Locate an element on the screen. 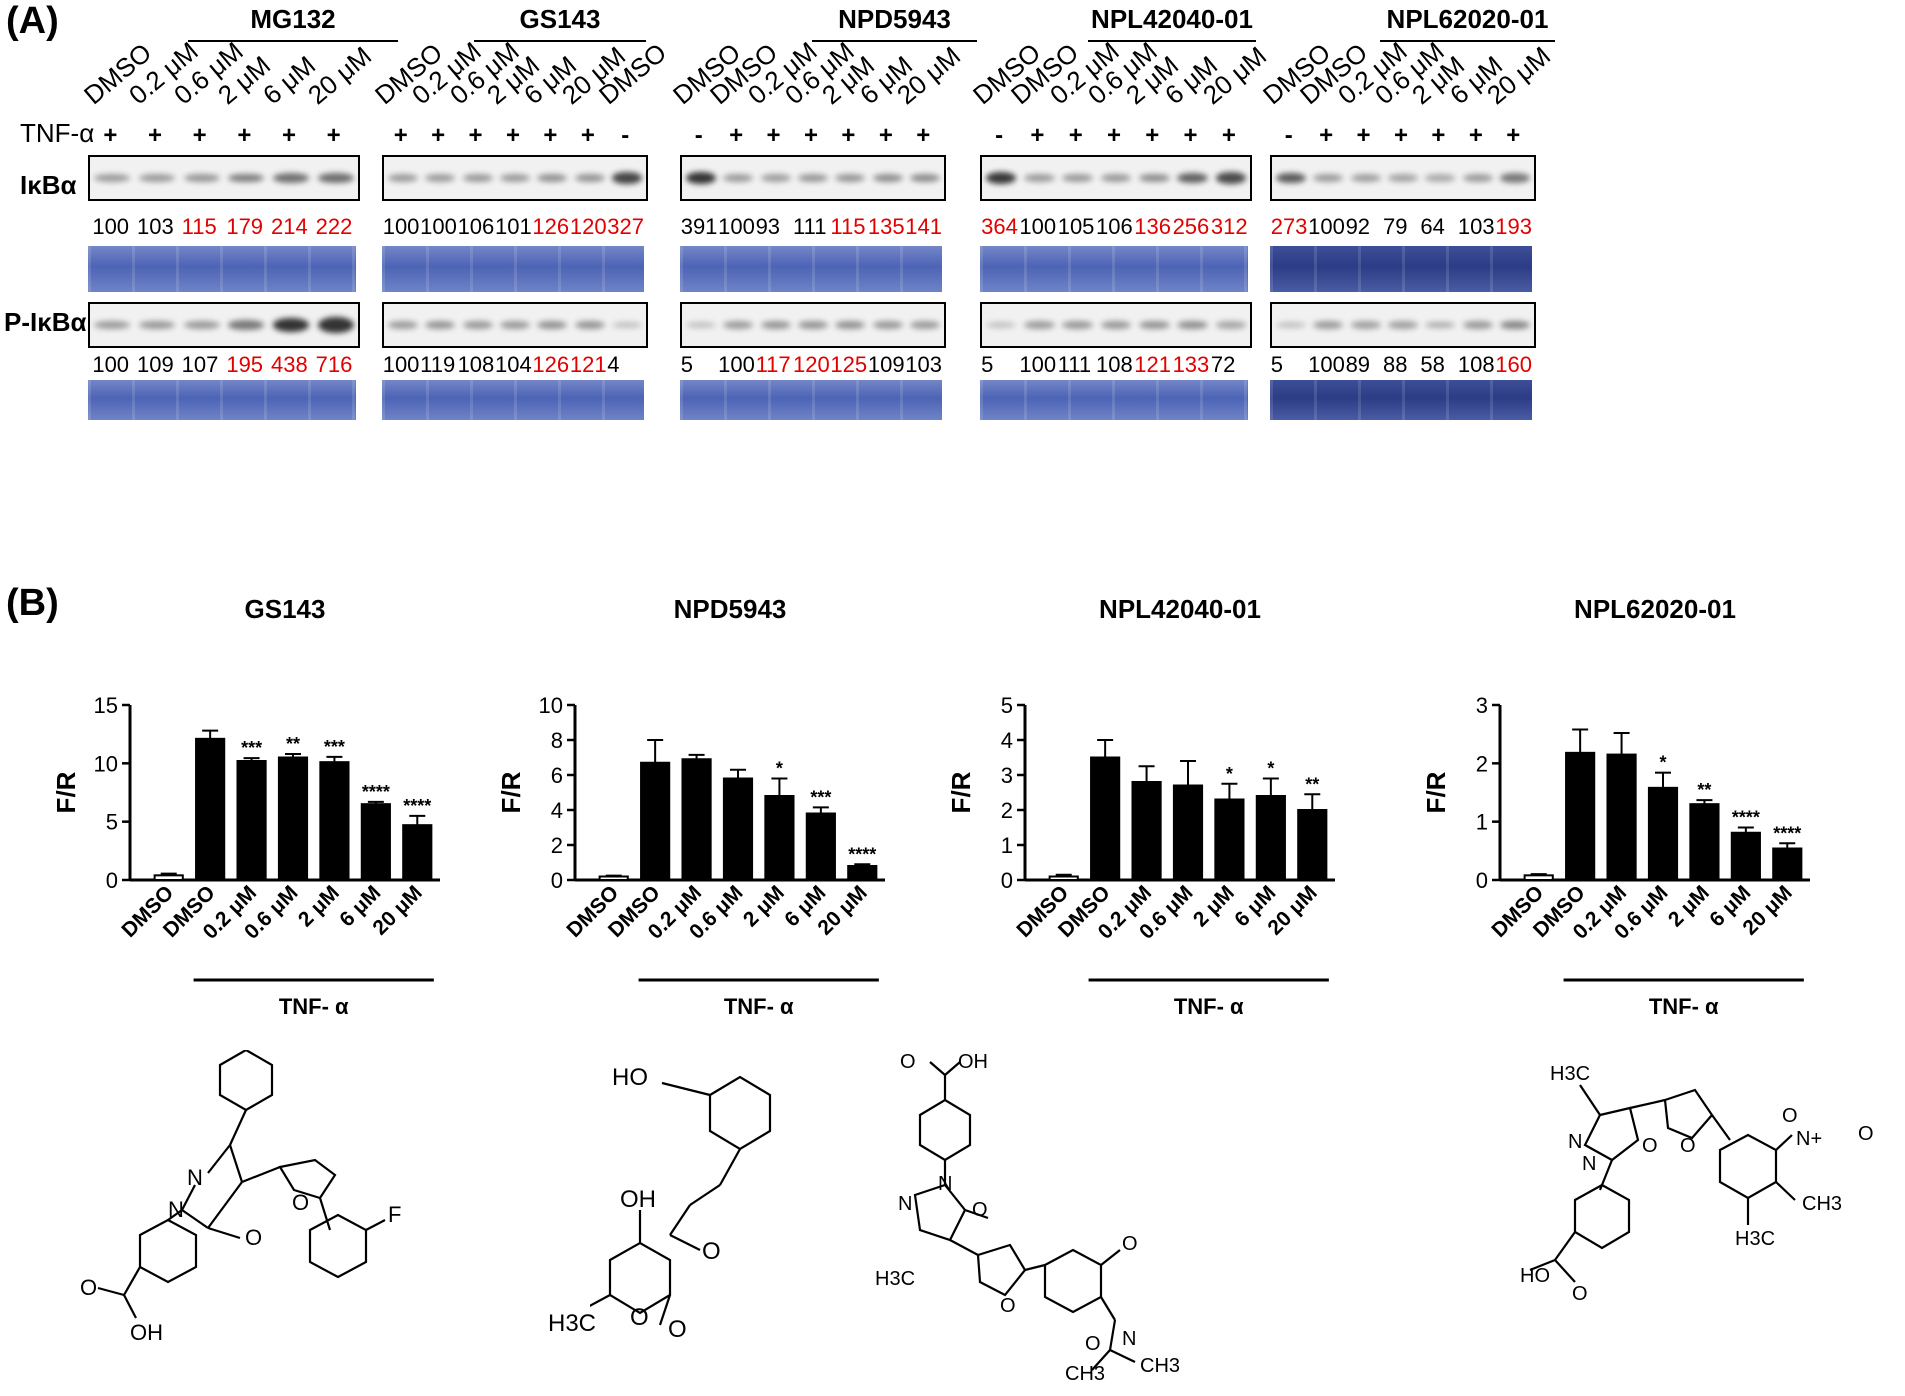 The image size is (1905, 1396). npl42040-structure: O OH N N O H3C O O O N CH3 CH3 is located at coordinates (1027, 1215).